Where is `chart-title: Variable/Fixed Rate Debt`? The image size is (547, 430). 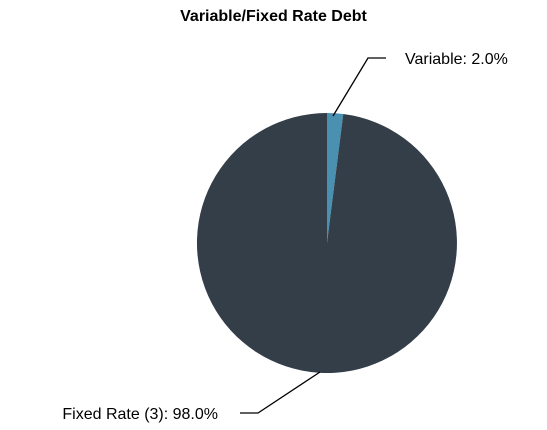 chart-title: Variable/Fixed Rate Debt is located at coordinates (273, 16).